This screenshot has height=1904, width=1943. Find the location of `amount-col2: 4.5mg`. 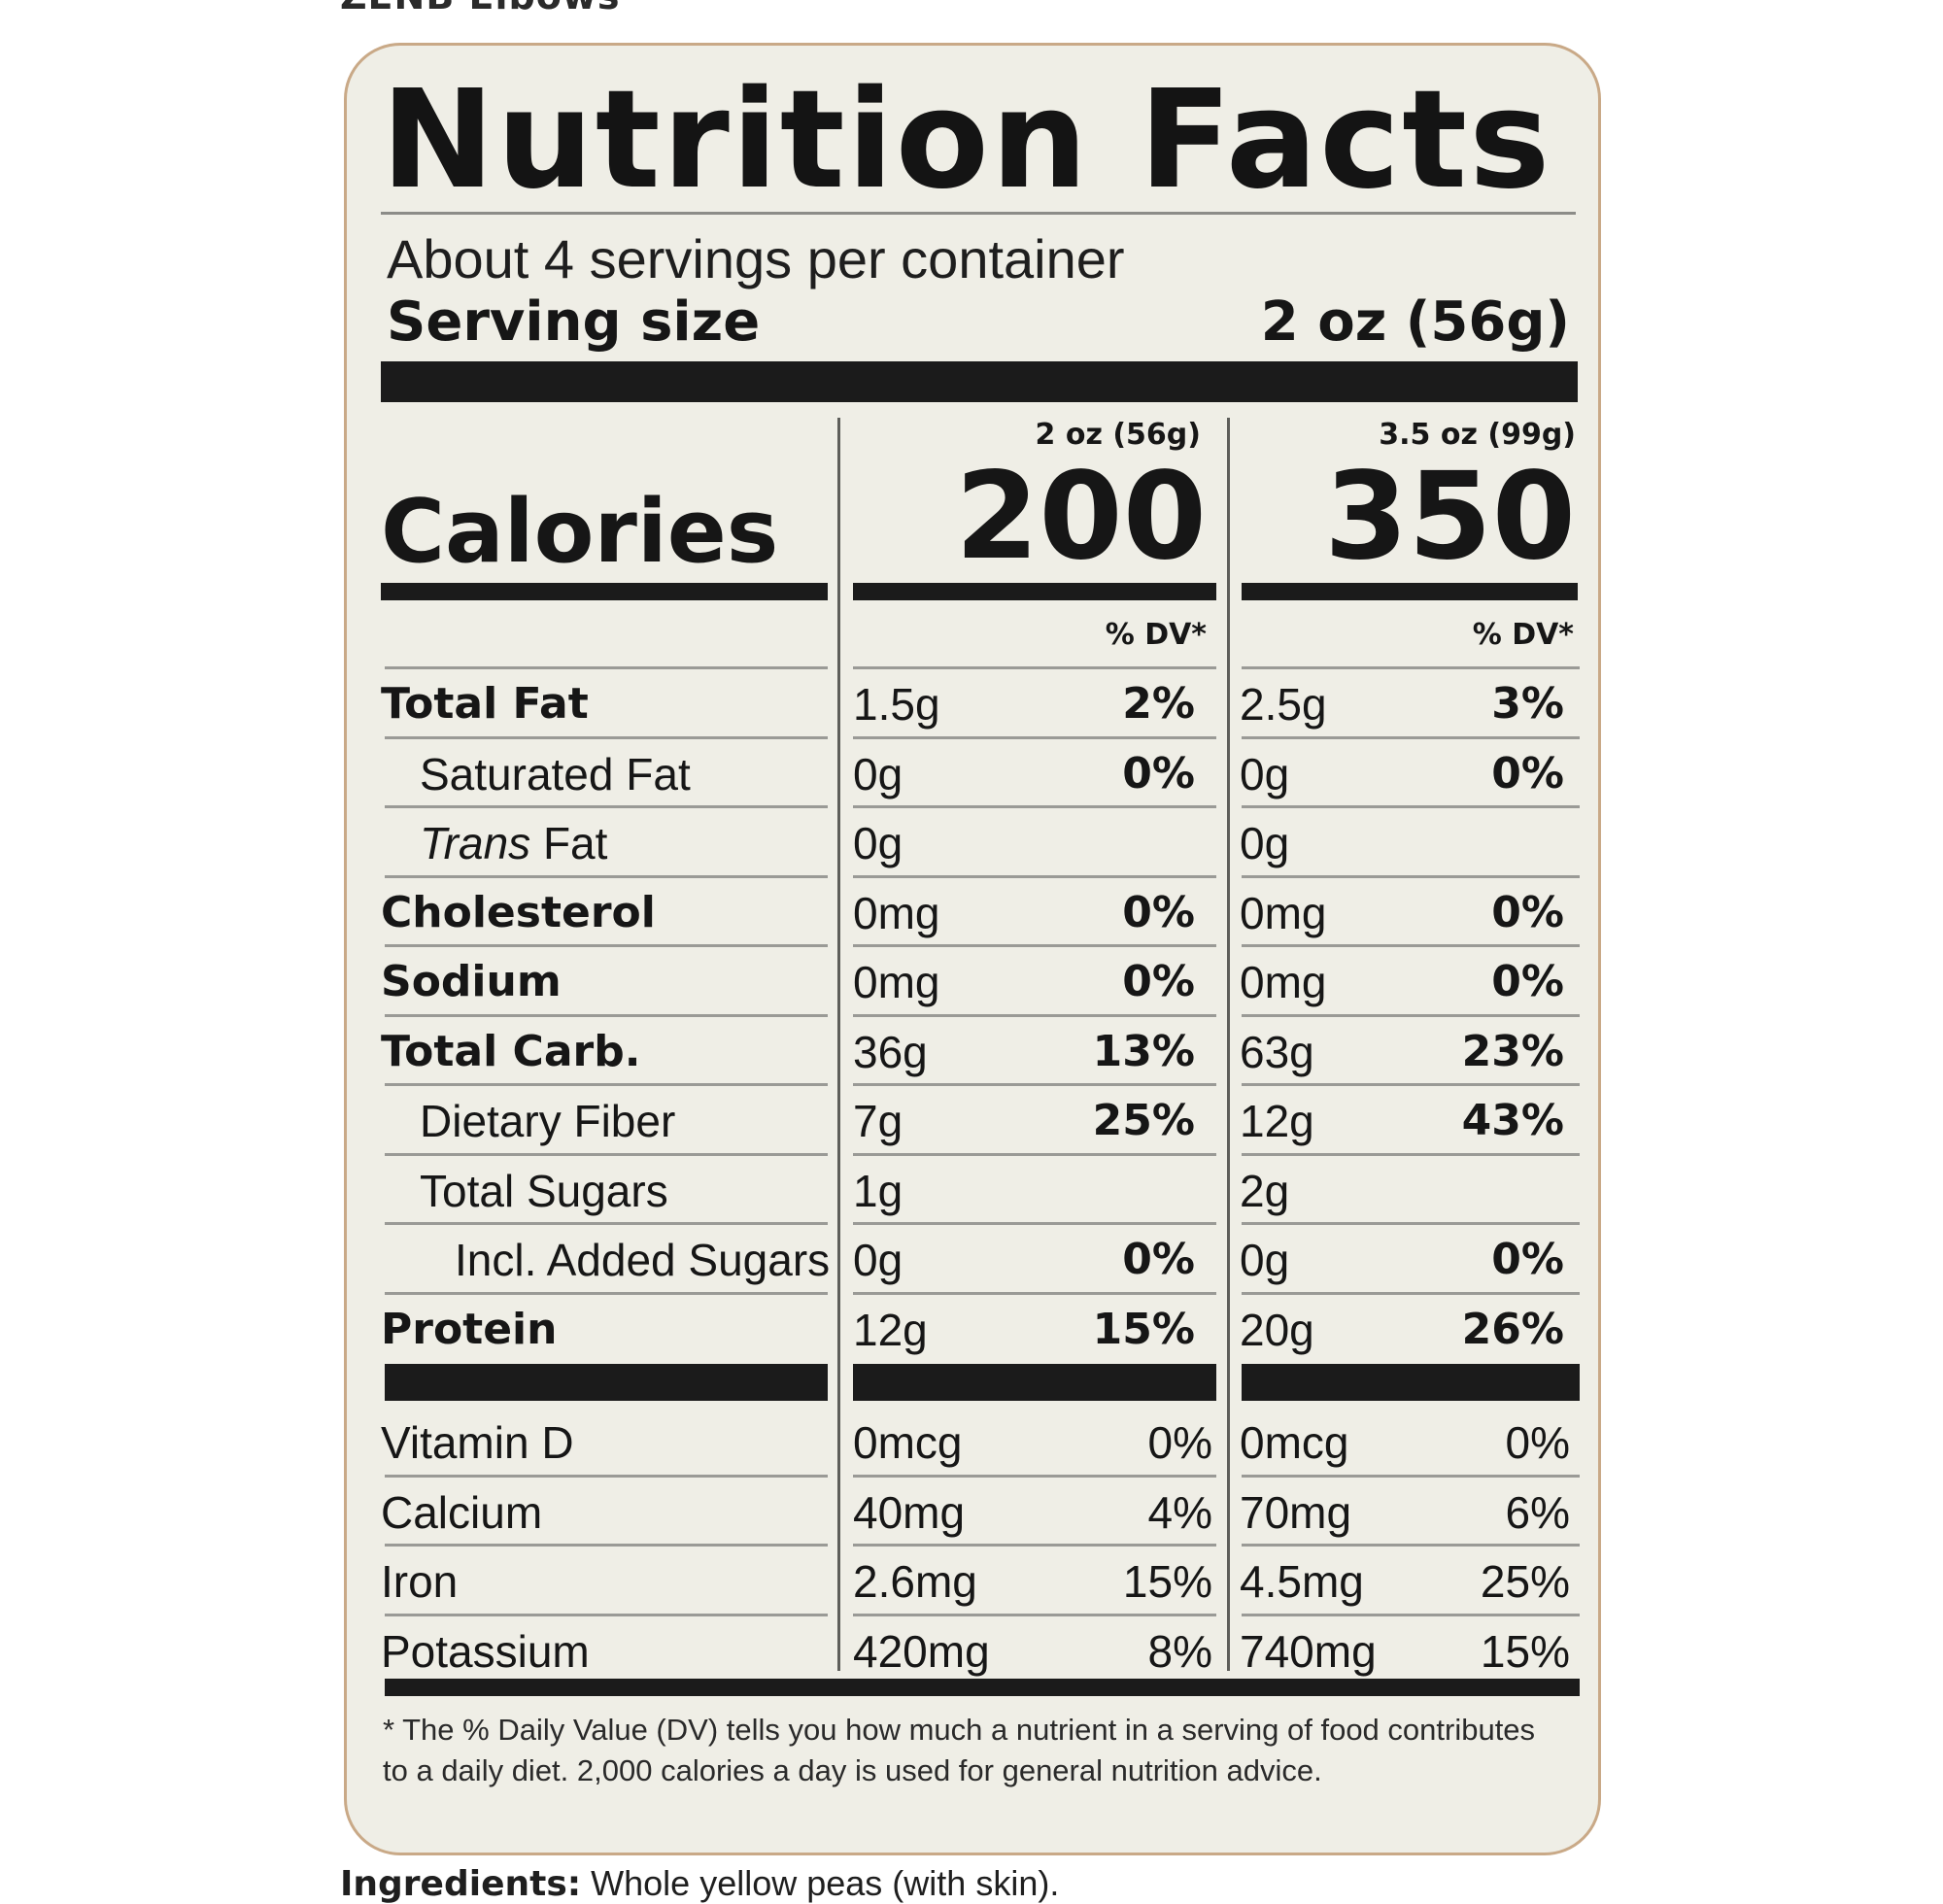

amount-col2: 4.5mg is located at coordinates (1302, 1581).